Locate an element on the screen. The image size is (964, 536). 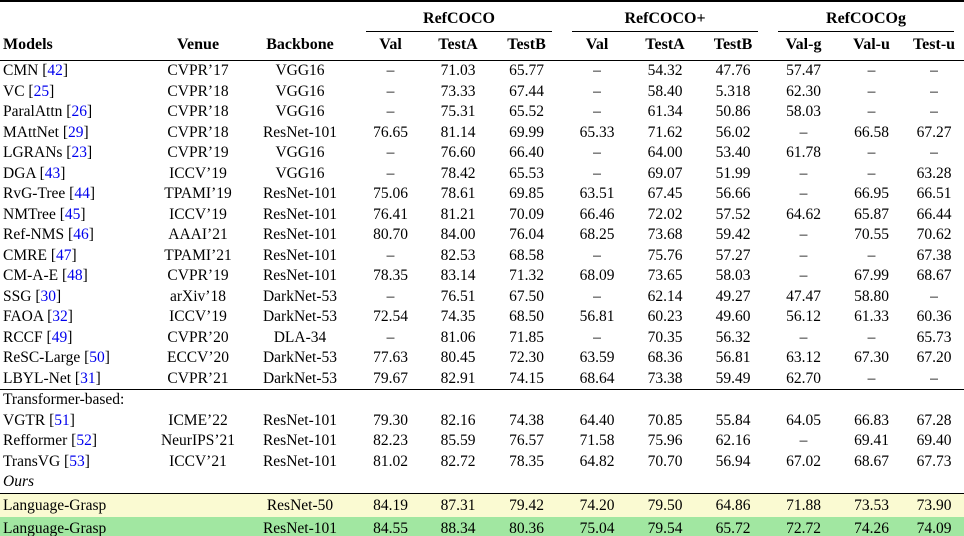
venue-cell: ICME’22 is located at coordinates (198, 420).